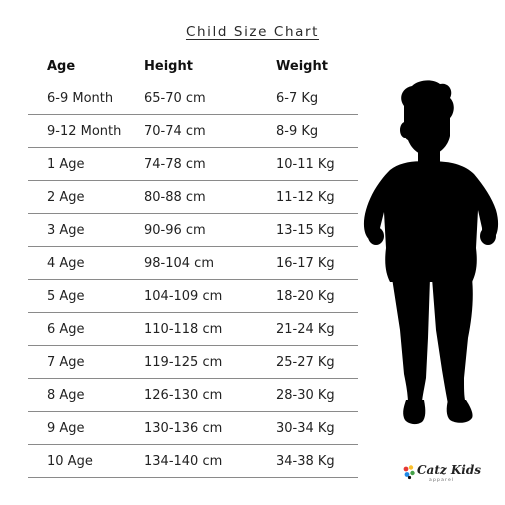  What do you see at coordinates (305, 263) in the screenshot?
I see `cell-weight: 16-17 Kg` at bounding box center [305, 263].